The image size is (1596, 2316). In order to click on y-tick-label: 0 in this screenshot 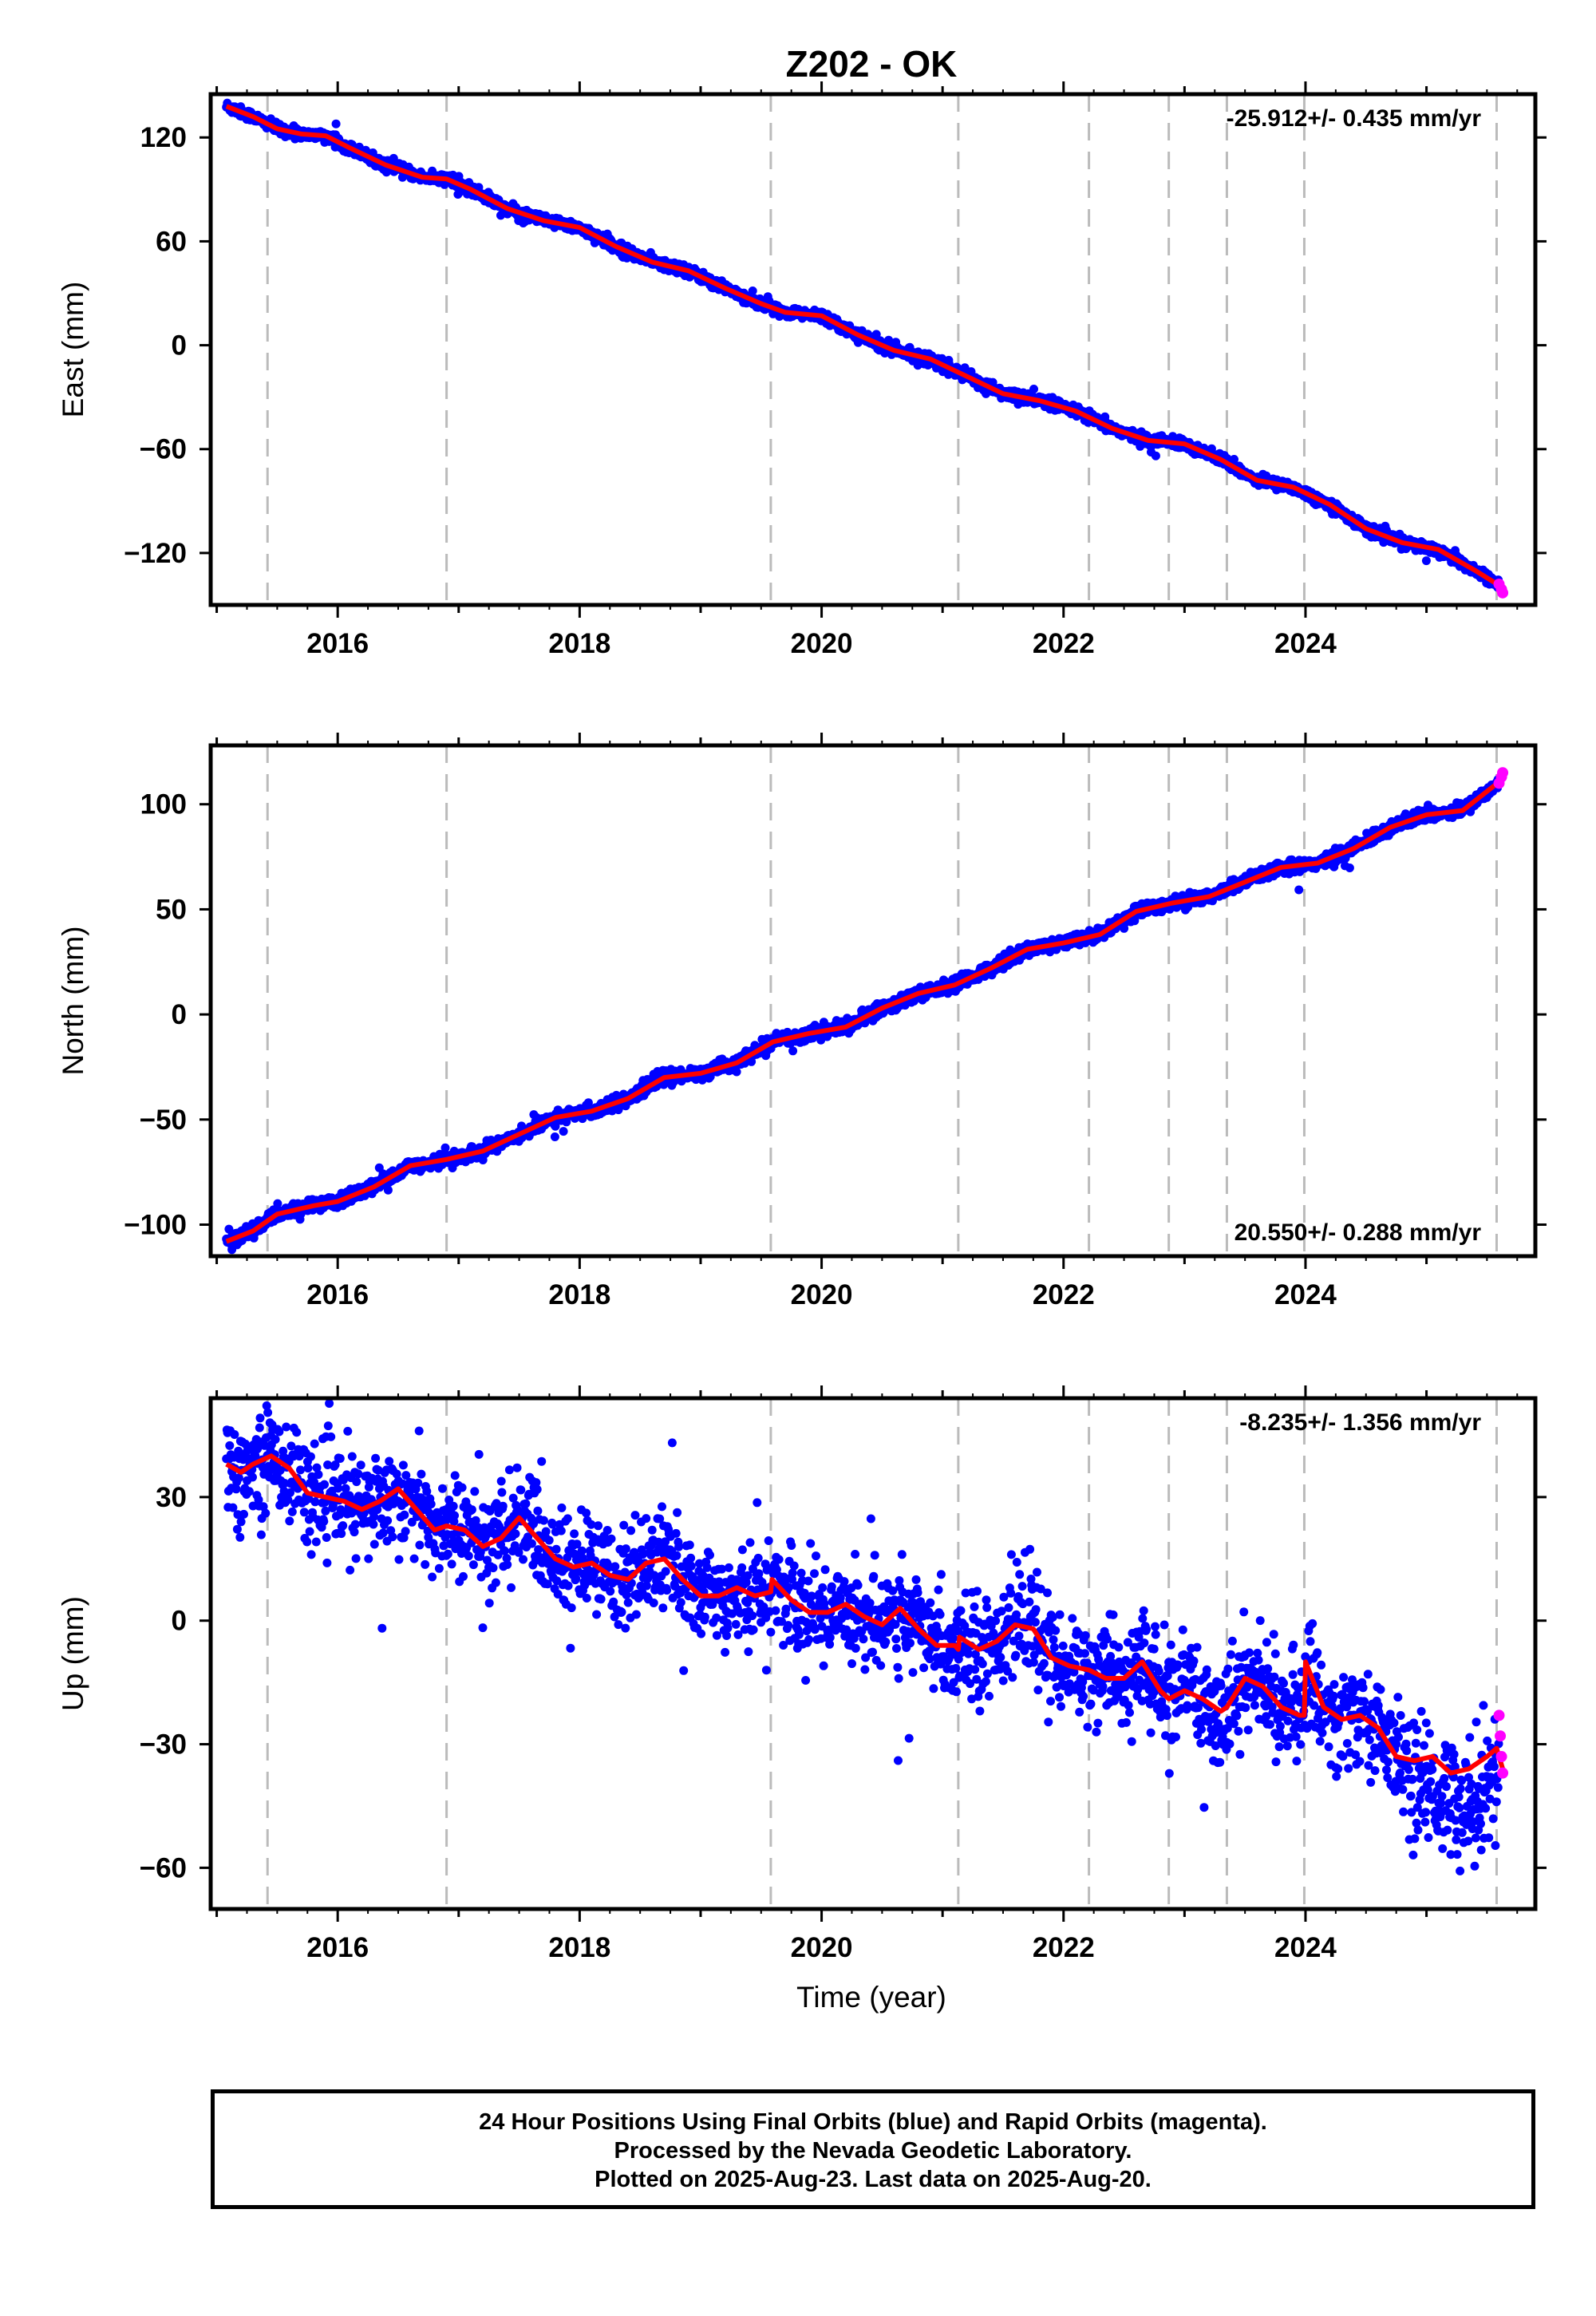, I will do `click(179, 346)`.